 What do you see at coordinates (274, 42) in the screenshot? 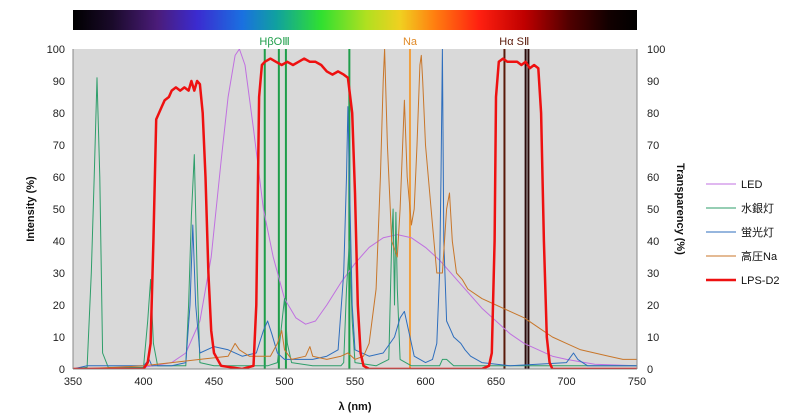
I see `annotation-label-0: HβOⅢ` at bounding box center [274, 42].